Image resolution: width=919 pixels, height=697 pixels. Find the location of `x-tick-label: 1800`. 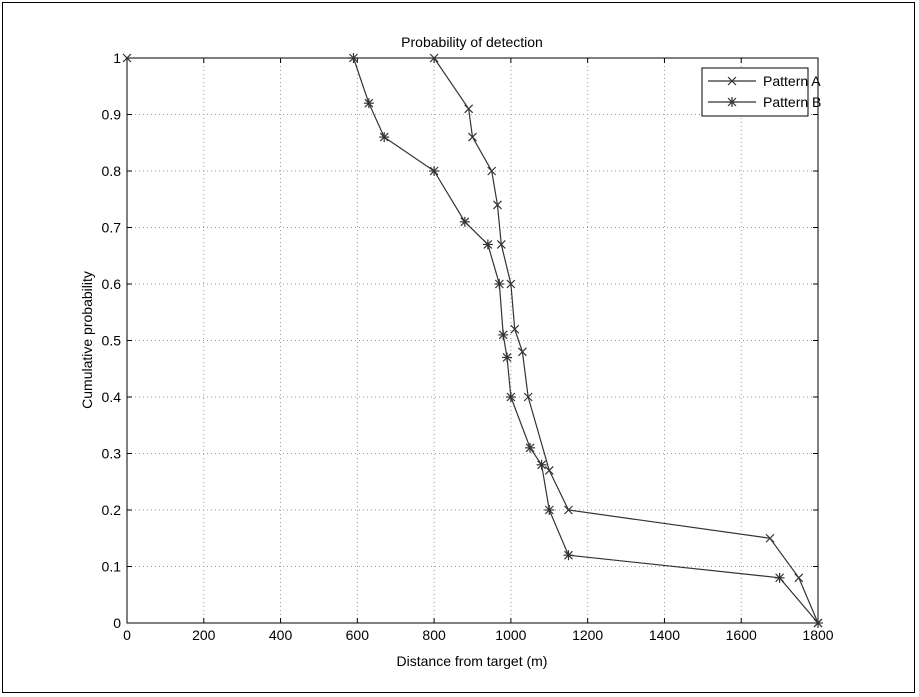

x-tick-label: 1800 is located at coordinates (817, 635).